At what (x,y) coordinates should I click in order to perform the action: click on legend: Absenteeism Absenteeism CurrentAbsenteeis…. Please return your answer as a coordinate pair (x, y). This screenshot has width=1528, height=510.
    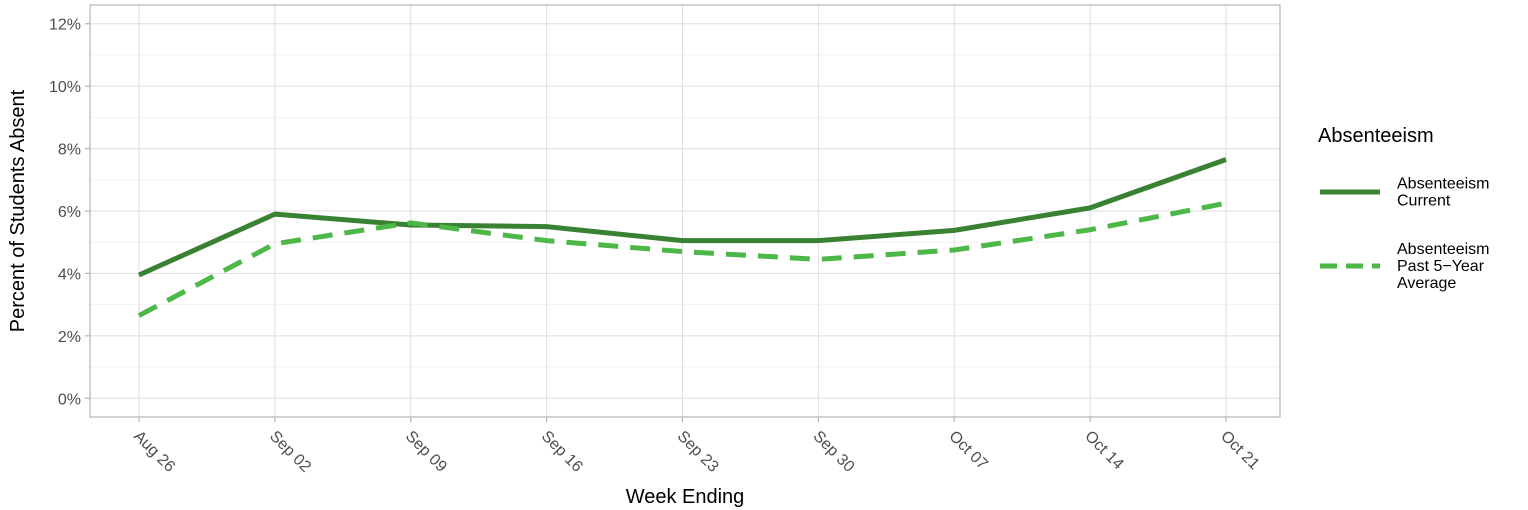
    Looking at the image, I should click on (1404, 208).